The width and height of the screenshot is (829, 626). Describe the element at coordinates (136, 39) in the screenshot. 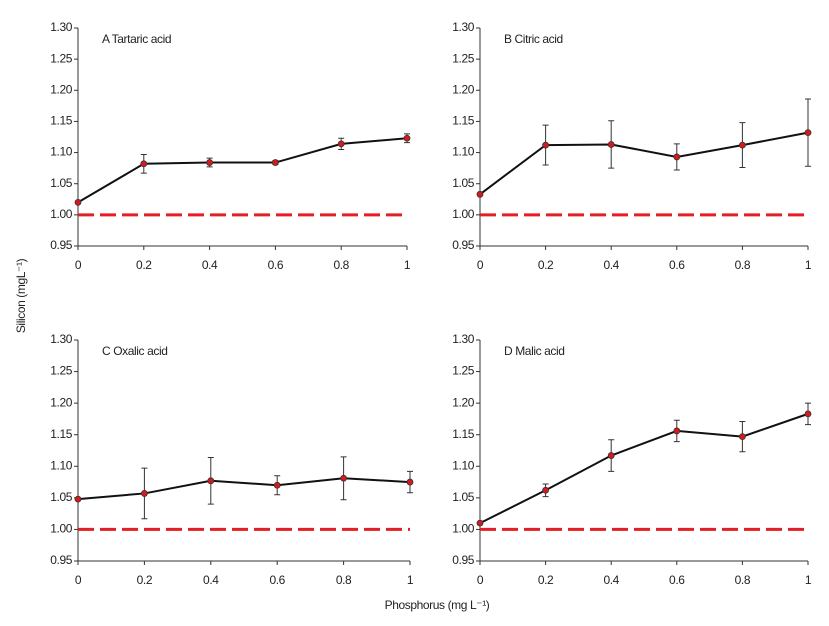

I see `panel-title: A Tartaric acid` at that location.